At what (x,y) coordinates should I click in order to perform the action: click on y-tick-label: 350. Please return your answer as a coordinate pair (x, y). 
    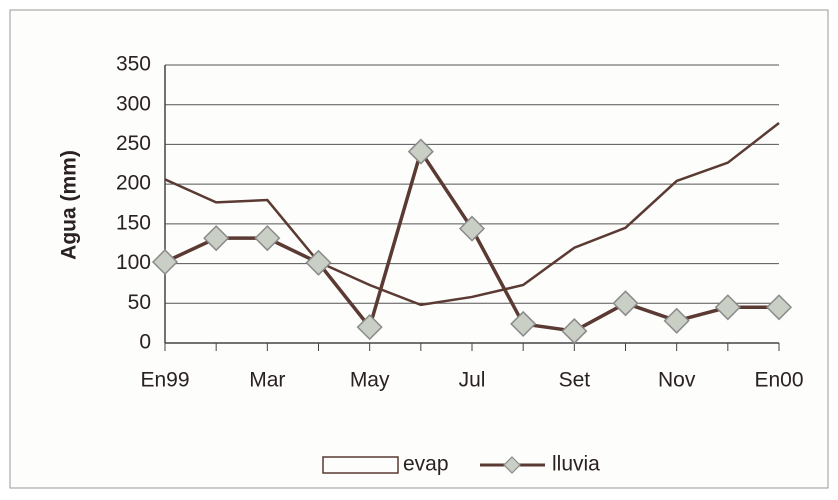
    Looking at the image, I should click on (133, 64).